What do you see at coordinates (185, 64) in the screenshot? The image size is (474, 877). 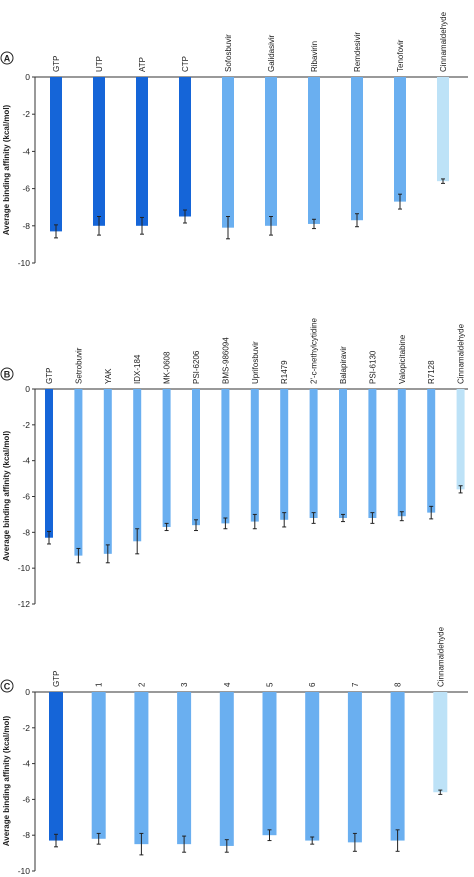 I see `panel-a-category-label: CTP` at bounding box center [185, 64].